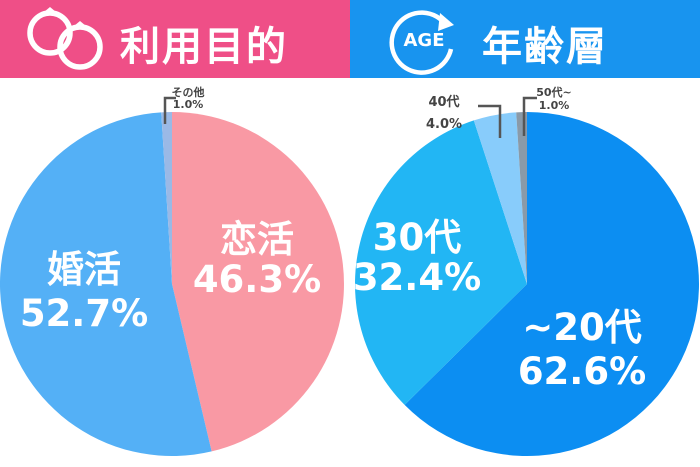  I want to click on age-cycle-icon: AGE, so click(421, 42).